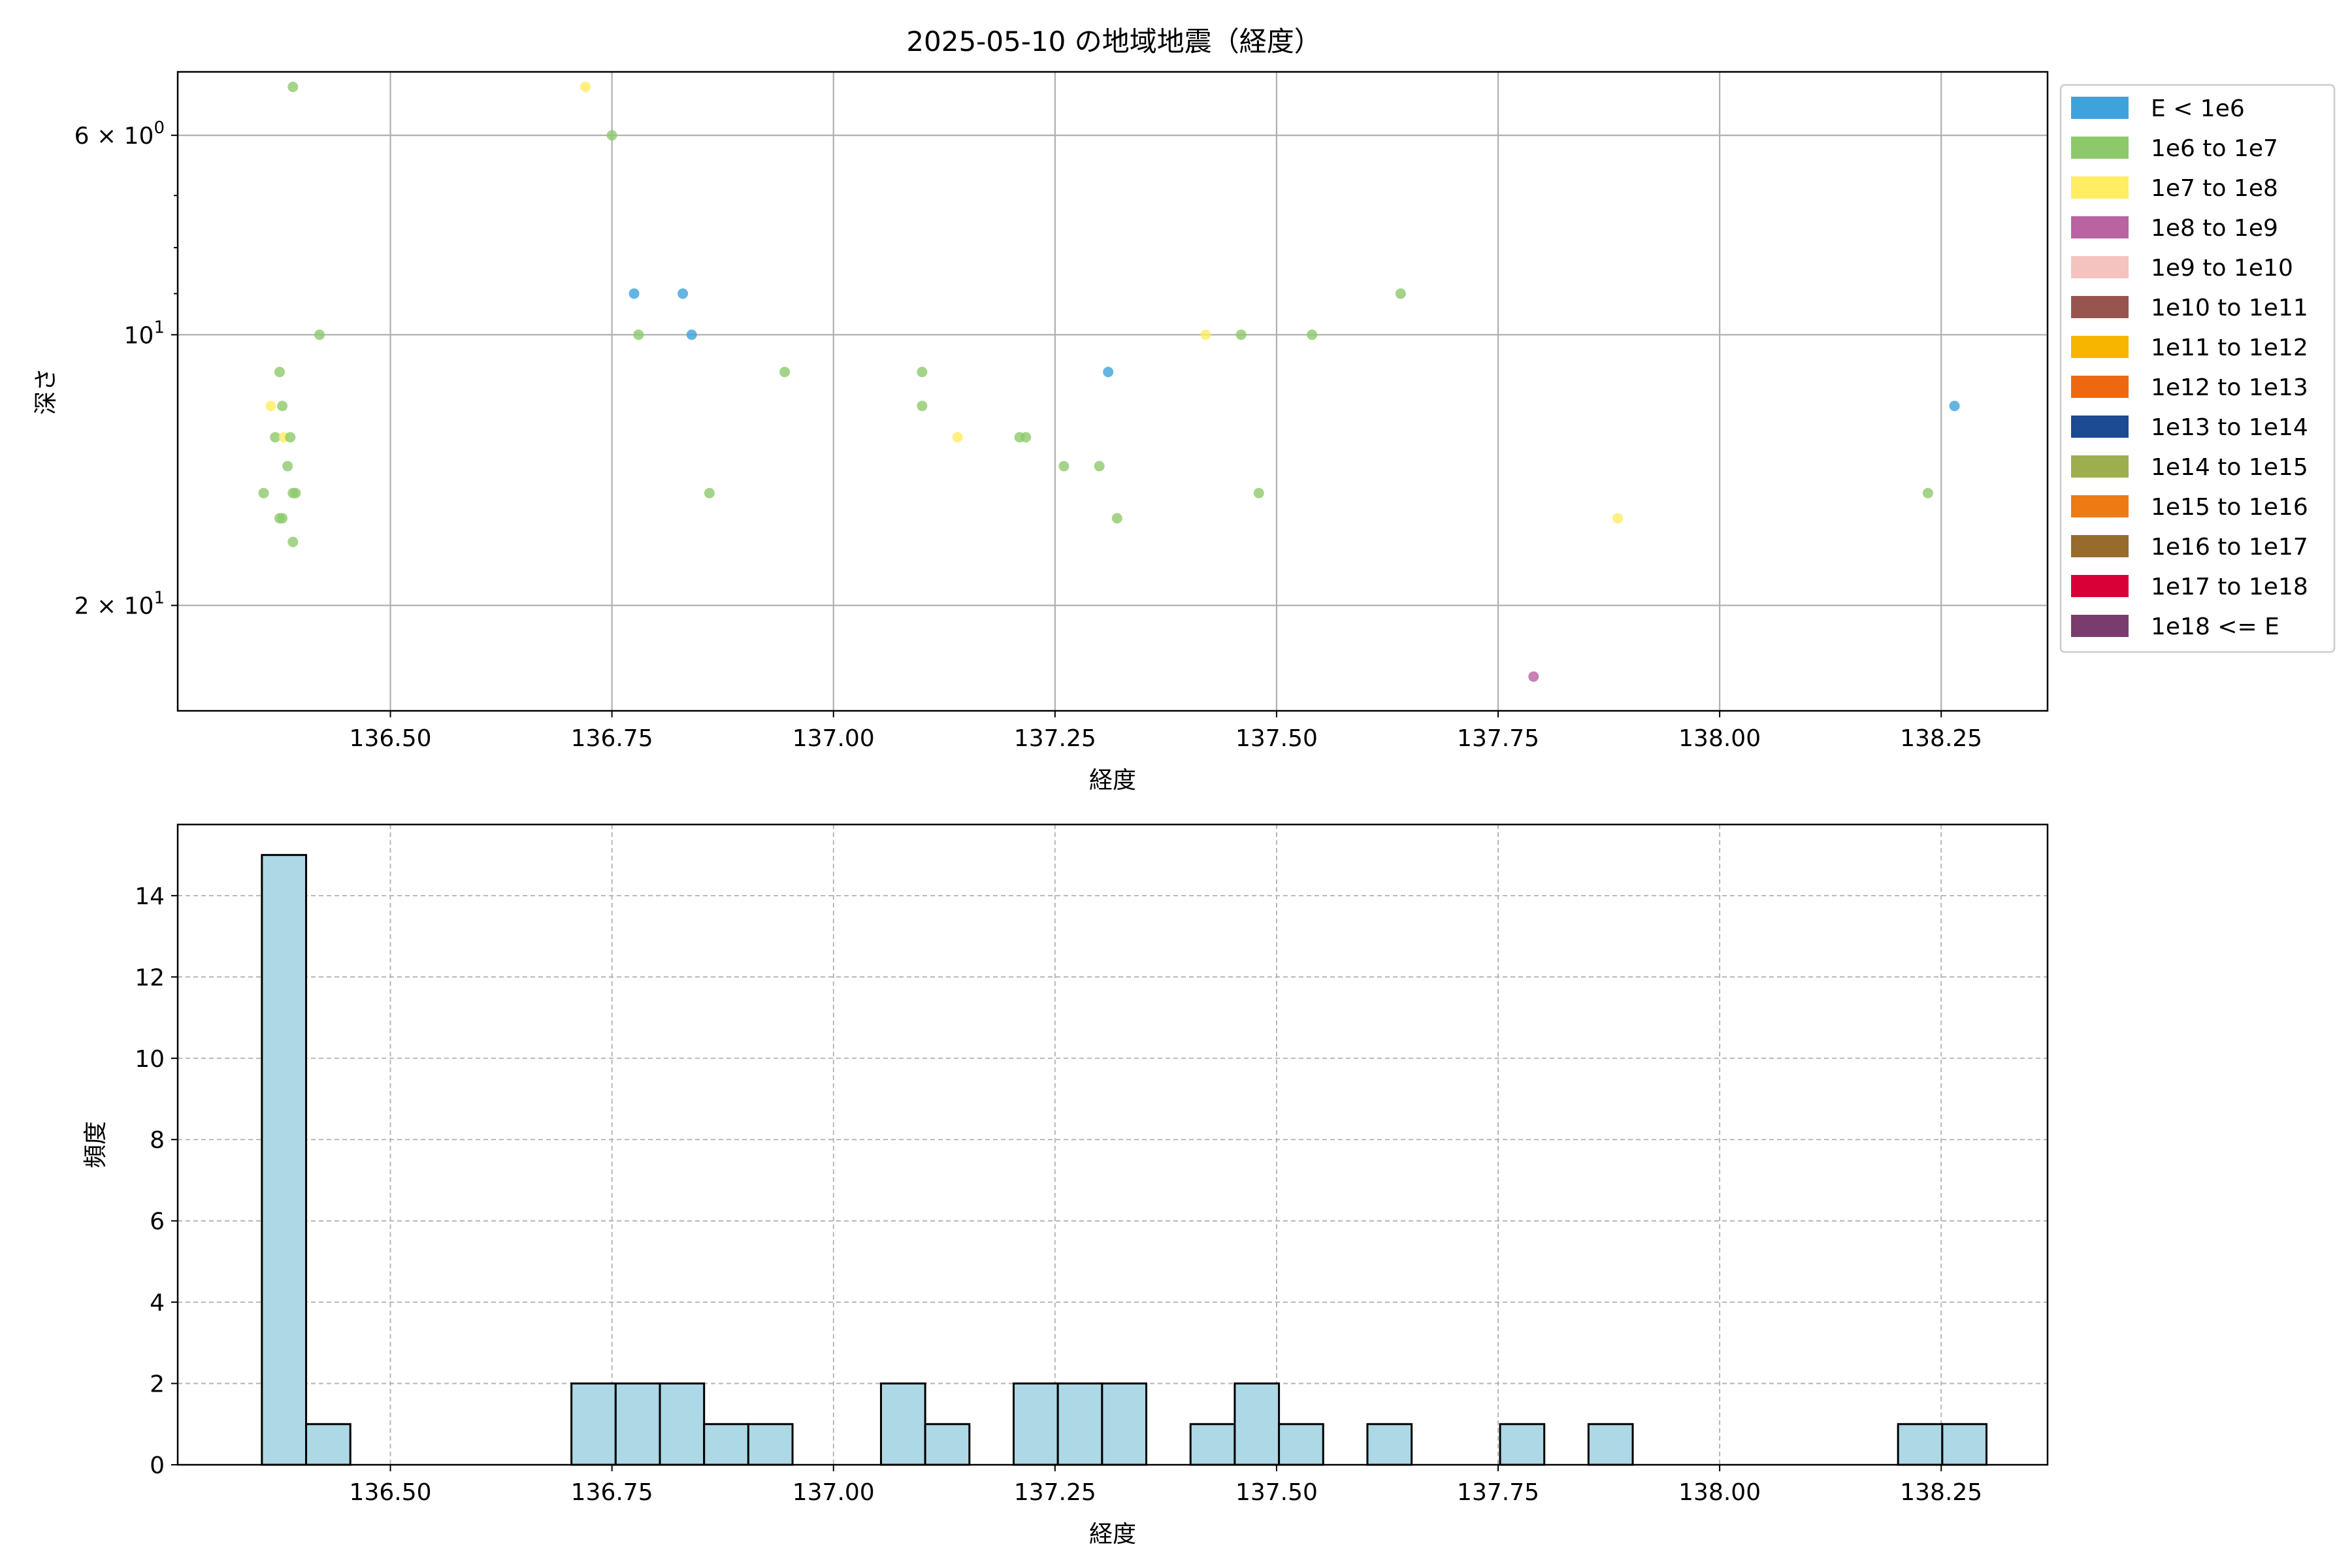 The width and height of the screenshot is (2352, 1568). I want to click on scatter-y-tick-label: 101, so click(144, 333).